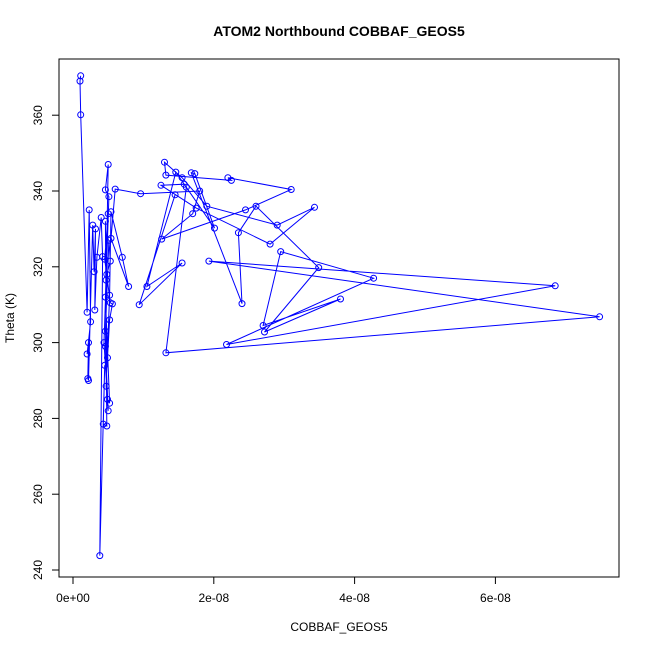  I want to click on y-axis-label: Theta (K), so click(10, 318).